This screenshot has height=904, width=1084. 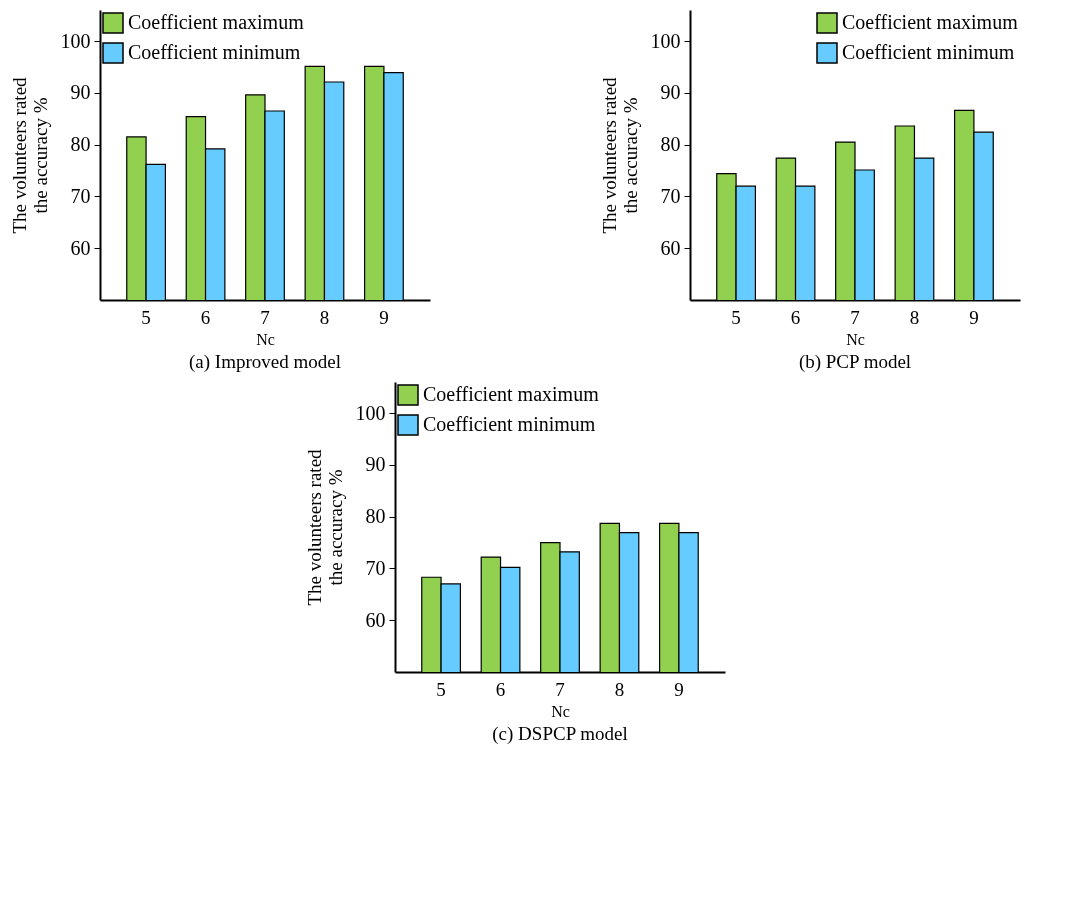 What do you see at coordinates (265, 362) in the screenshot?
I see `text: (a) Improved model` at bounding box center [265, 362].